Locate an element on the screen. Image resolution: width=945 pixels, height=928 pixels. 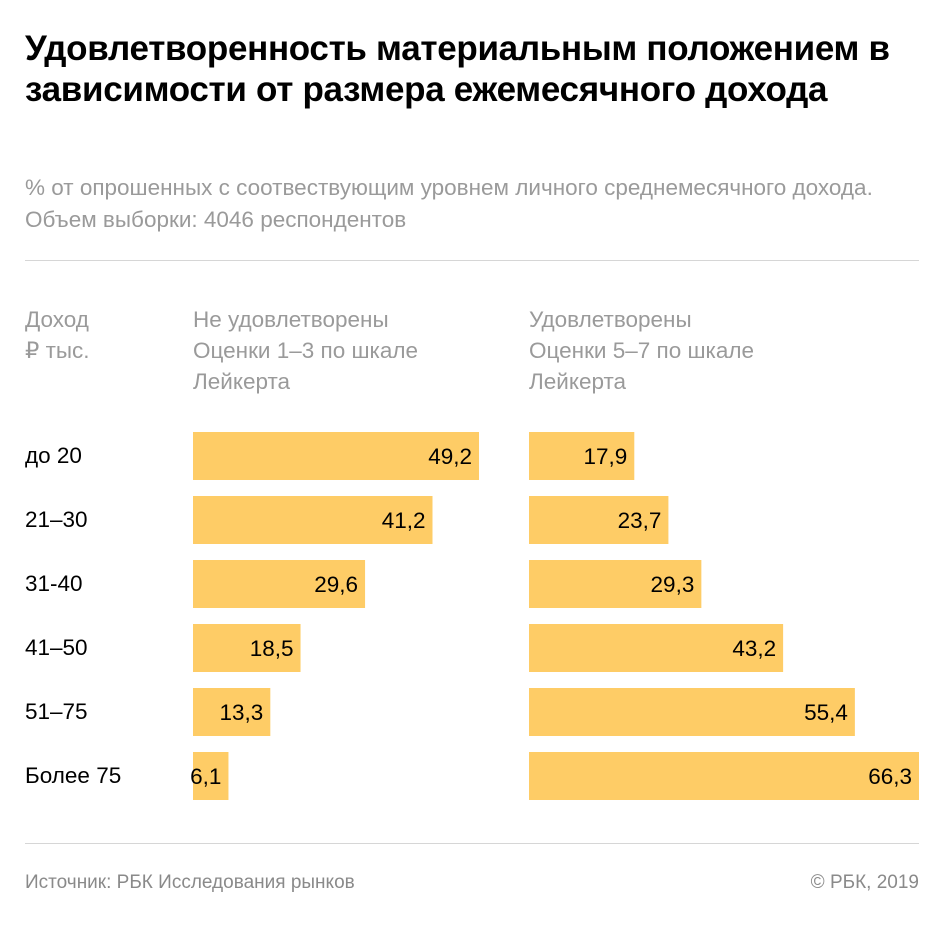
bar-value-label: 49,2 is located at coordinates (450, 456).